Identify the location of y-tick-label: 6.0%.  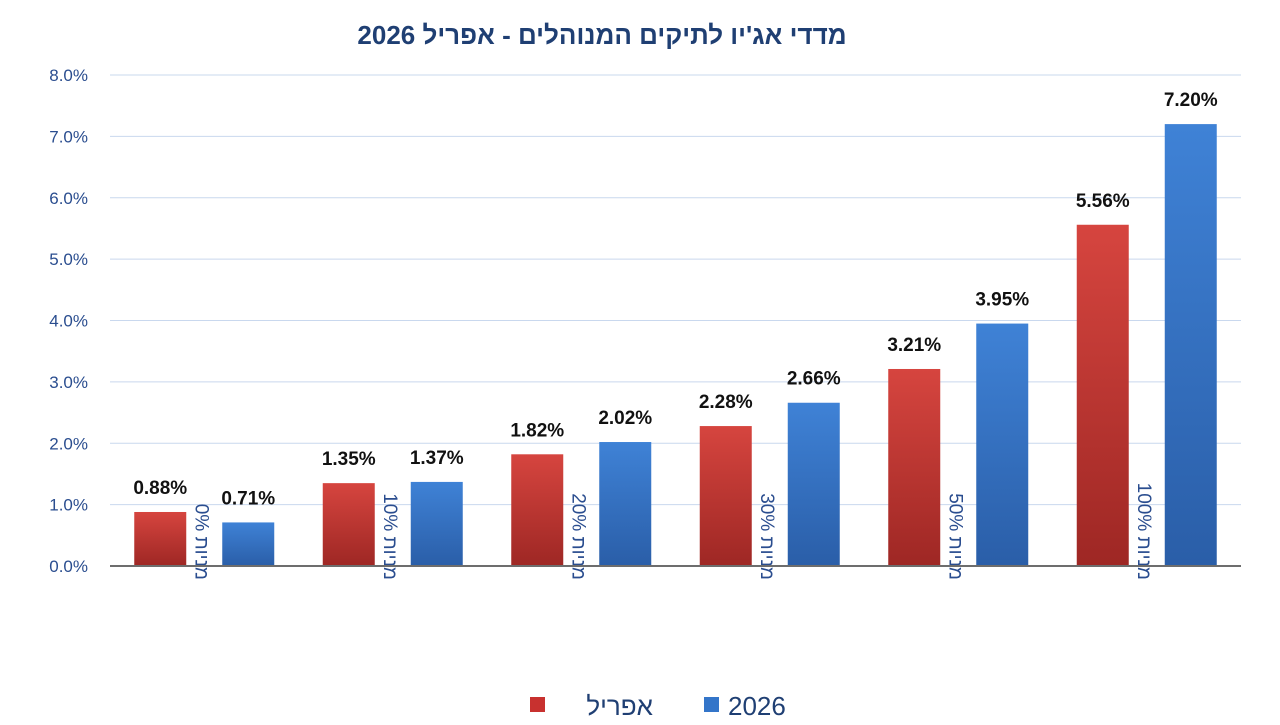
(68, 198).